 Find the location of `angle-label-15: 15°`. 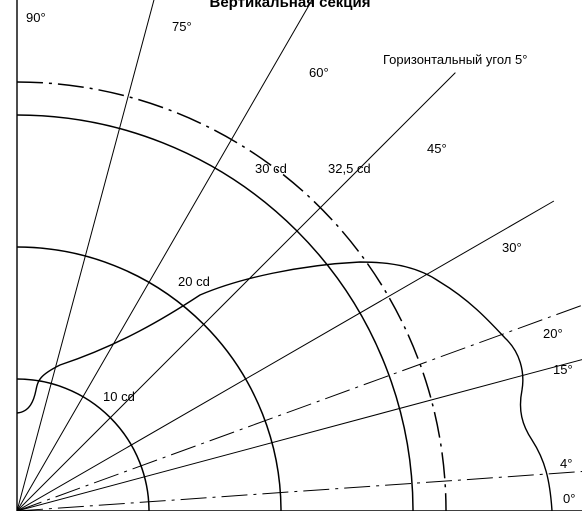

angle-label-15: 15° is located at coordinates (563, 369).